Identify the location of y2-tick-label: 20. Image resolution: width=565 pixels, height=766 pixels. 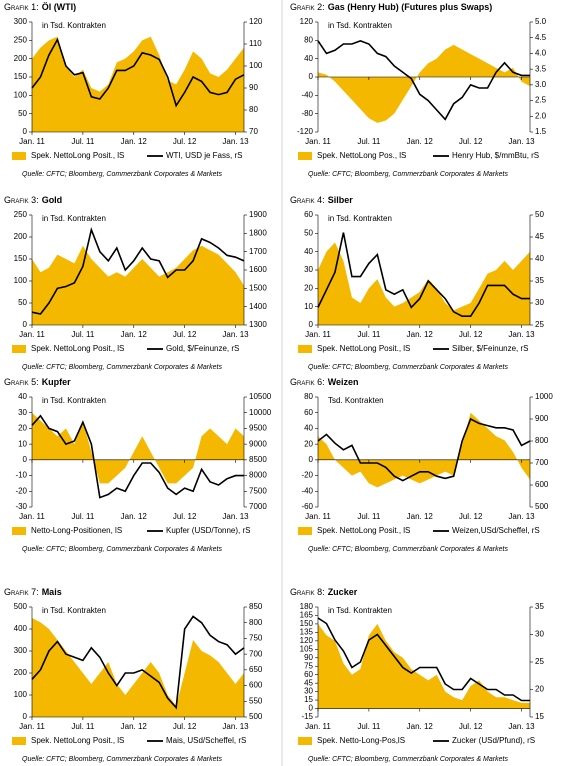
(539, 689).